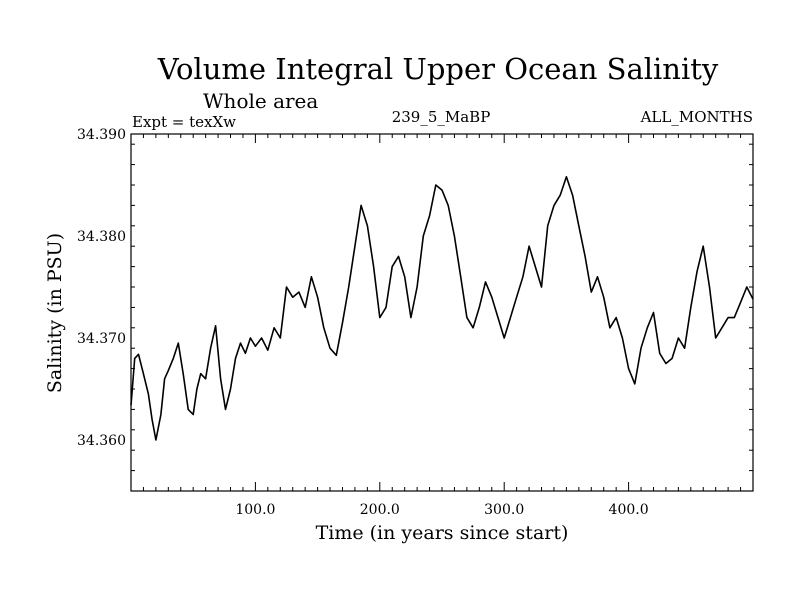 The image size is (800, 600). I want to click on x-tick-label: 400.0, so click(629, 510).